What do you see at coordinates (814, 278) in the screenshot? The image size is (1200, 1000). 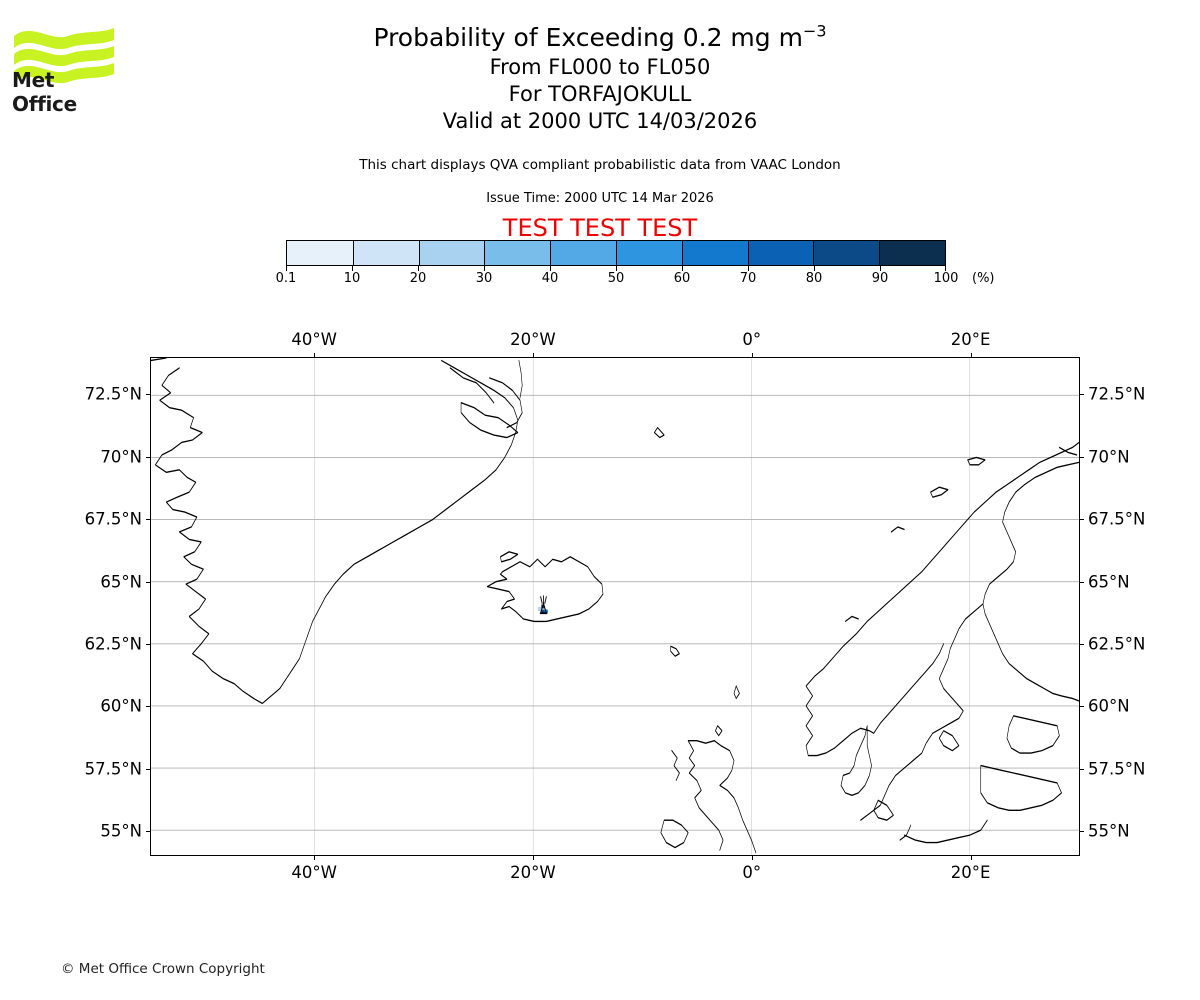 I see `colorbar-tick-label-8: 80` at bounding box center [814, 278].